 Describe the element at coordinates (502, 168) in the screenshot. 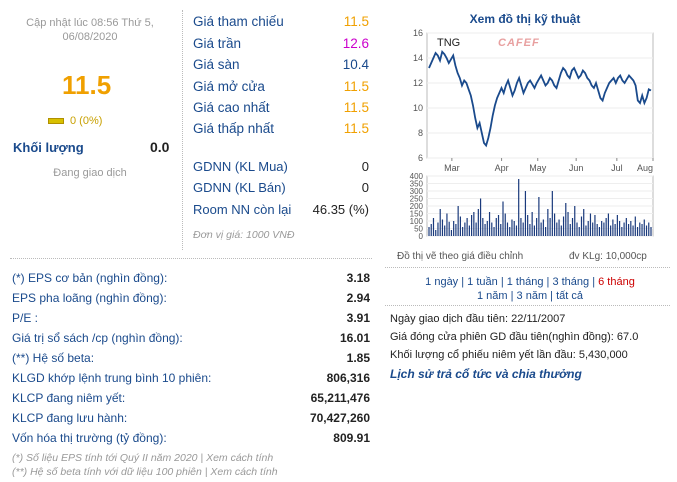

I see `month-label: Apr` at that location.